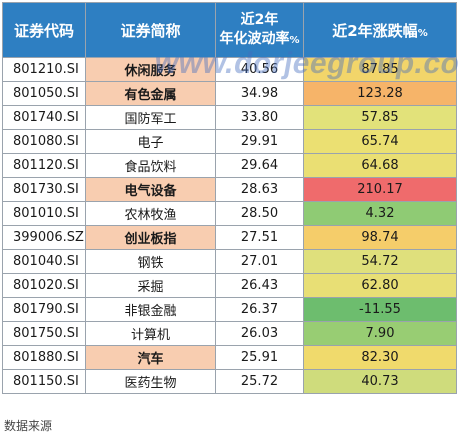  I want to click on header-volatility: 近2年 年化波动率%, so click(259, 30).